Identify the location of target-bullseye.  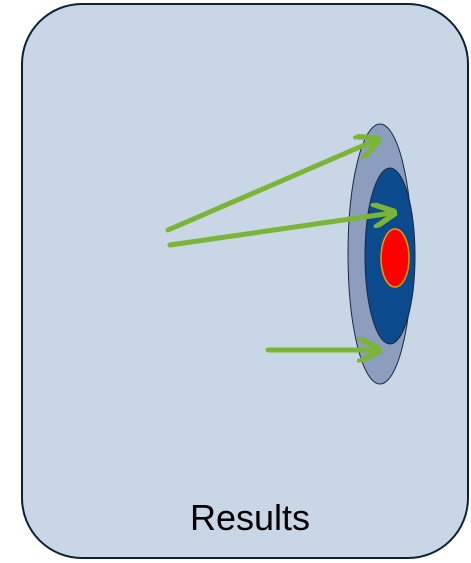
(395, 258).